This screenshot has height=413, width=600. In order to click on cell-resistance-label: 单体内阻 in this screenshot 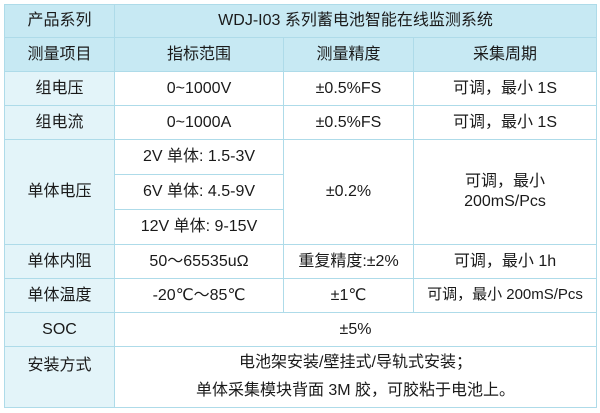, I will do `click(59, 261)`.